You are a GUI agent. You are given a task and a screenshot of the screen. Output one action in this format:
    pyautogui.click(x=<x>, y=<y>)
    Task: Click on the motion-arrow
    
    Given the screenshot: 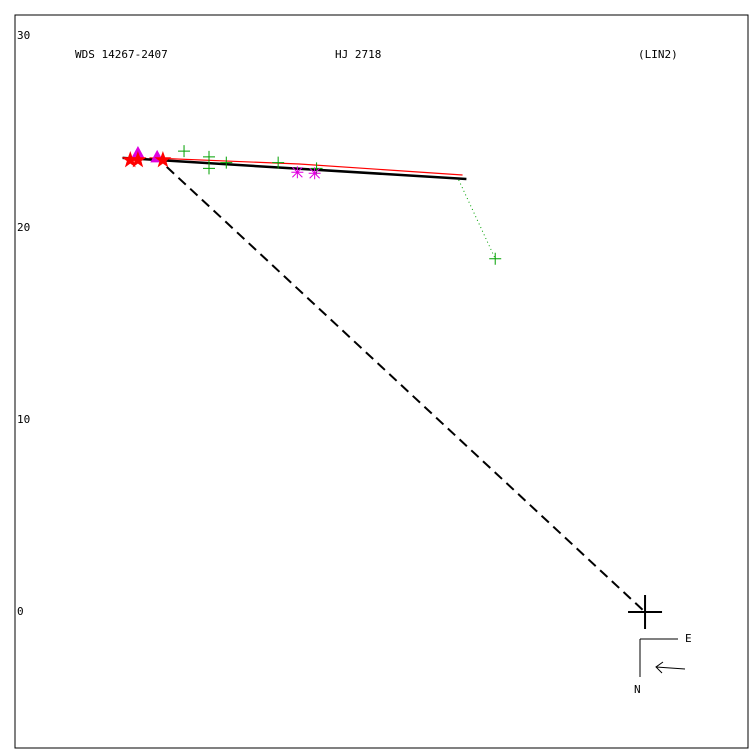 What is the action you would take?
    pyautogui.click(x=670, y=668)
    